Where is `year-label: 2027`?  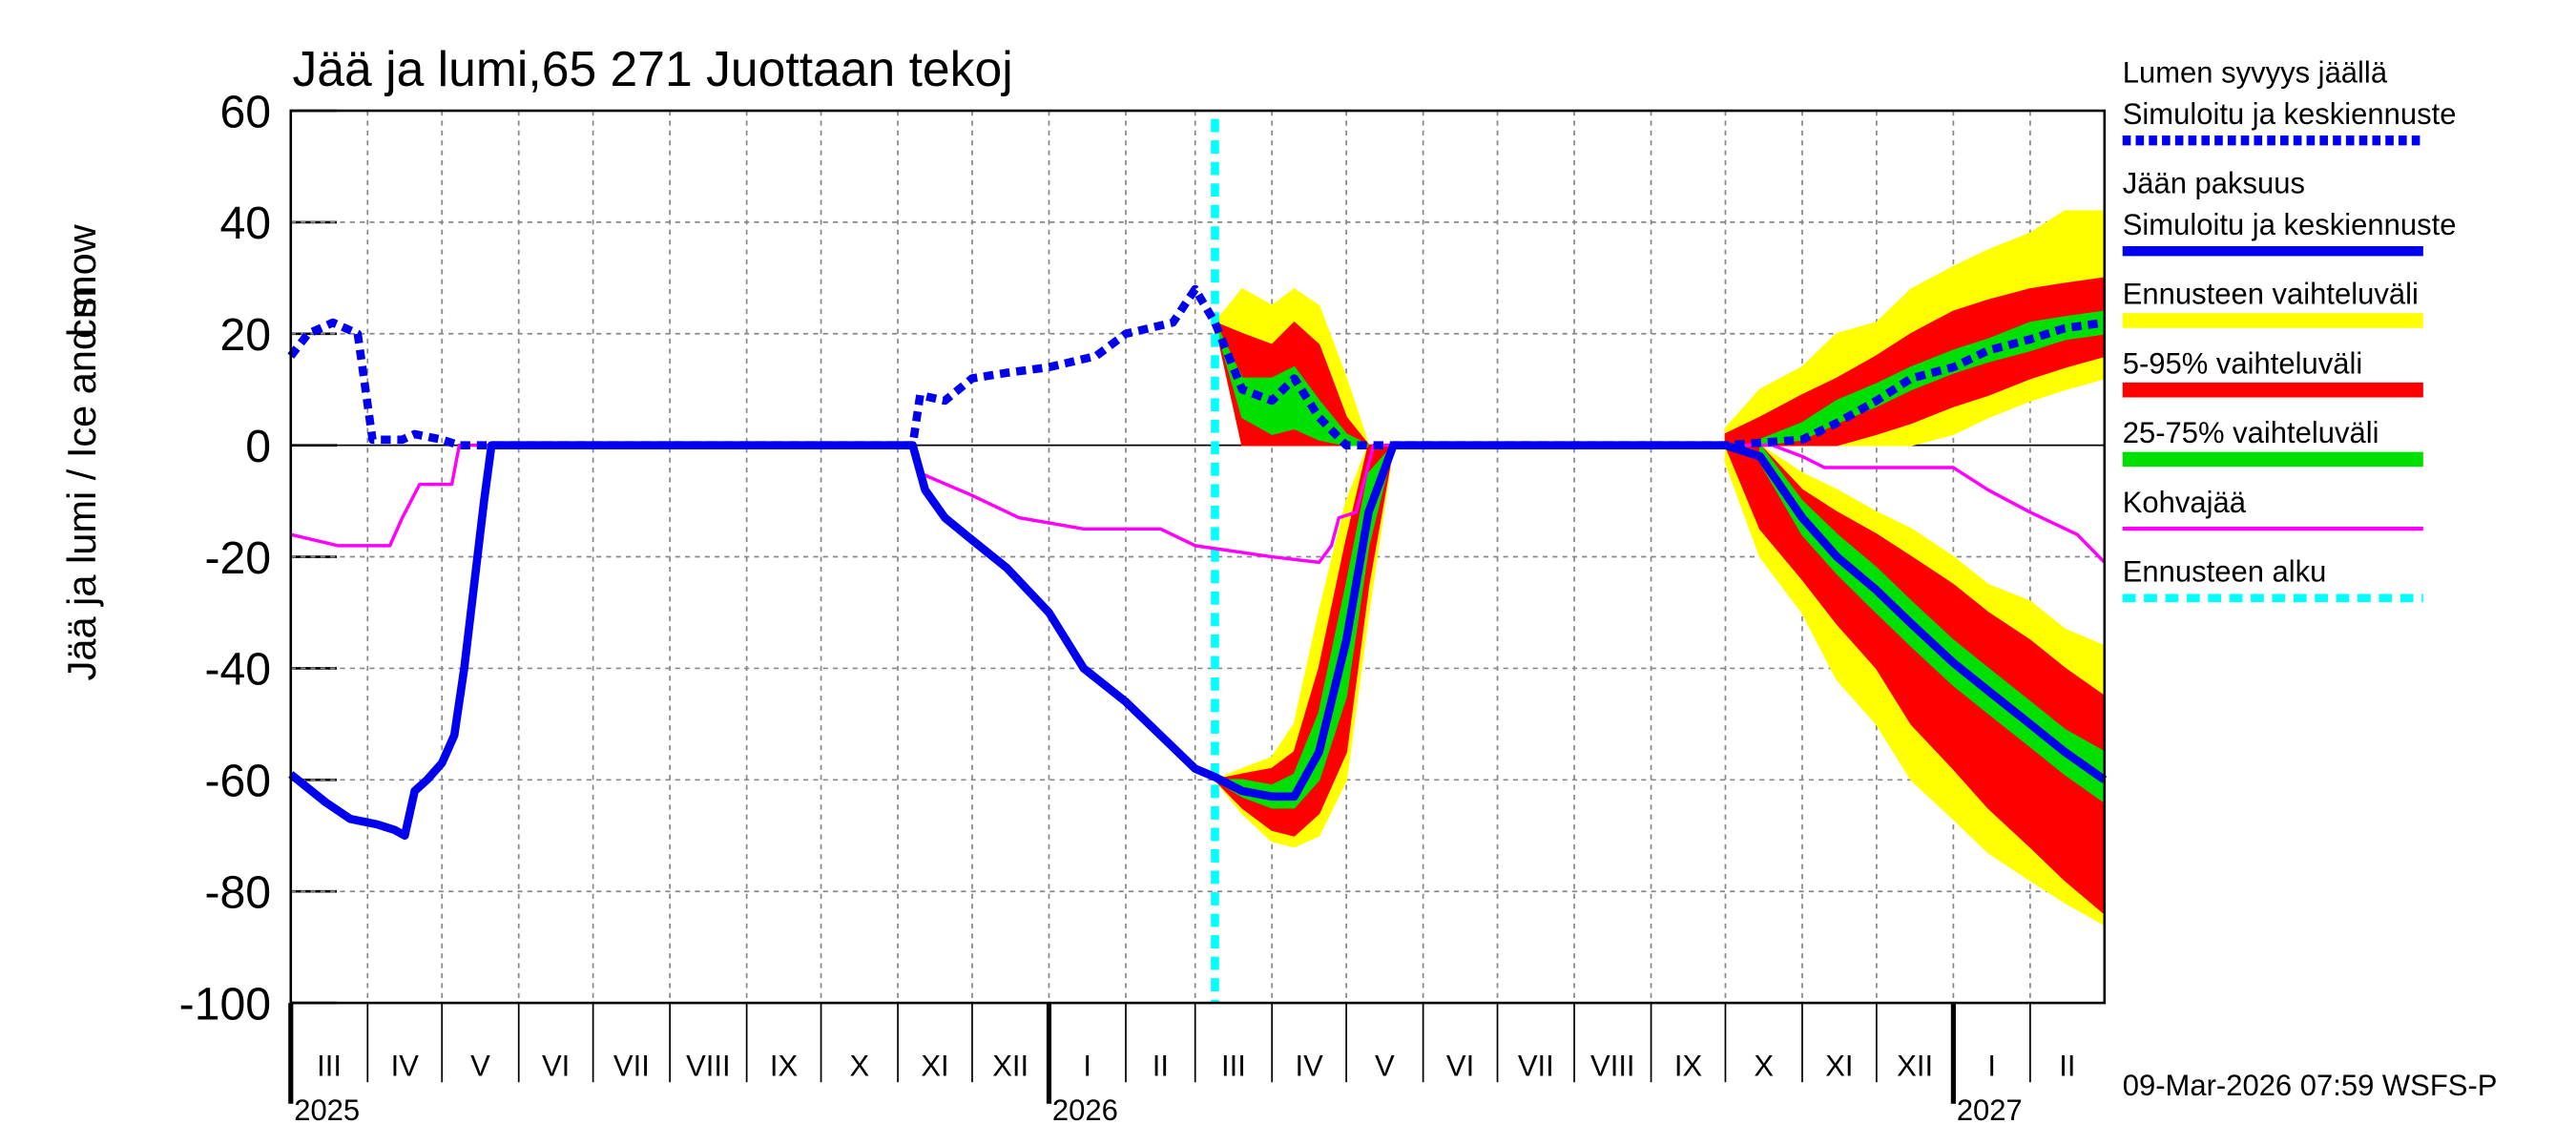 year-label: 2027 is located at coordinates (1990, 1110).